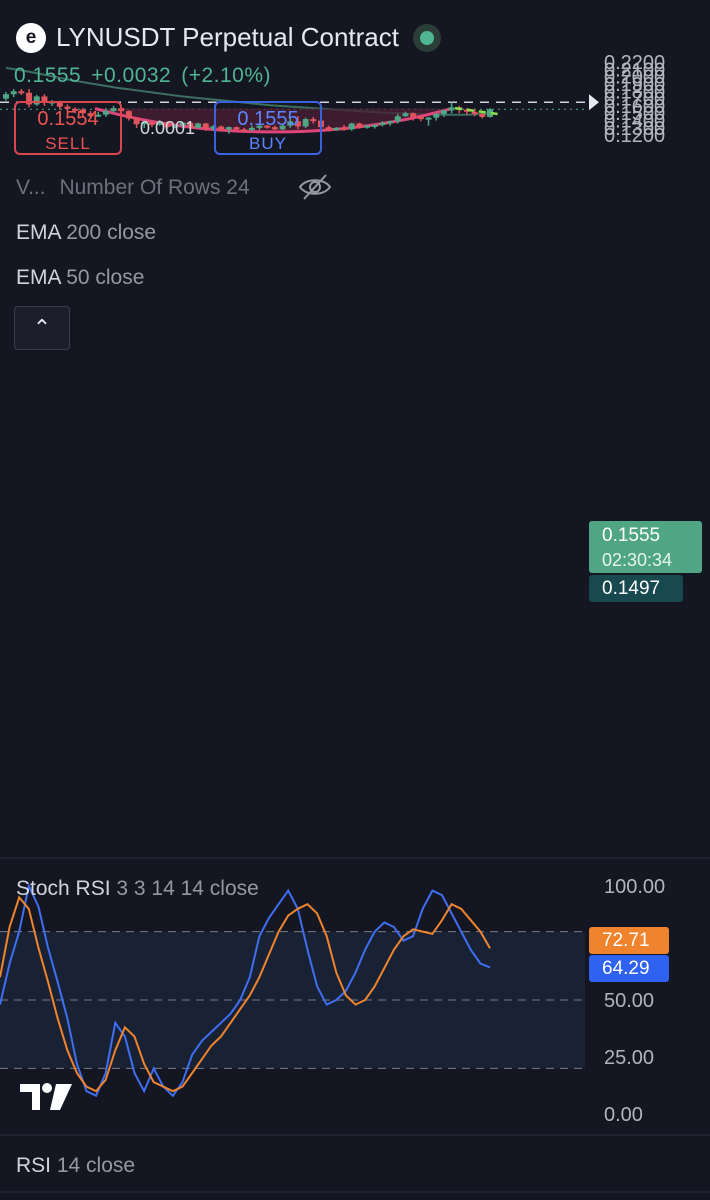 The image size is (710, 1200). What do you see at coordinates (634, 136) in the screenshot?
I see `price-tick-label: 0.1200` at bounding box center [634, 136].